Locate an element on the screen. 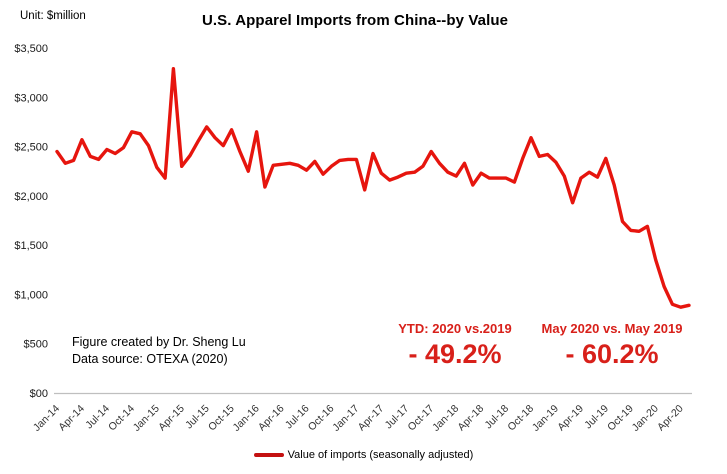 The image size is (727, 474). ytd-annotation-label: YTD: 2020 vs.2019 is located at coordinates (455, 328).